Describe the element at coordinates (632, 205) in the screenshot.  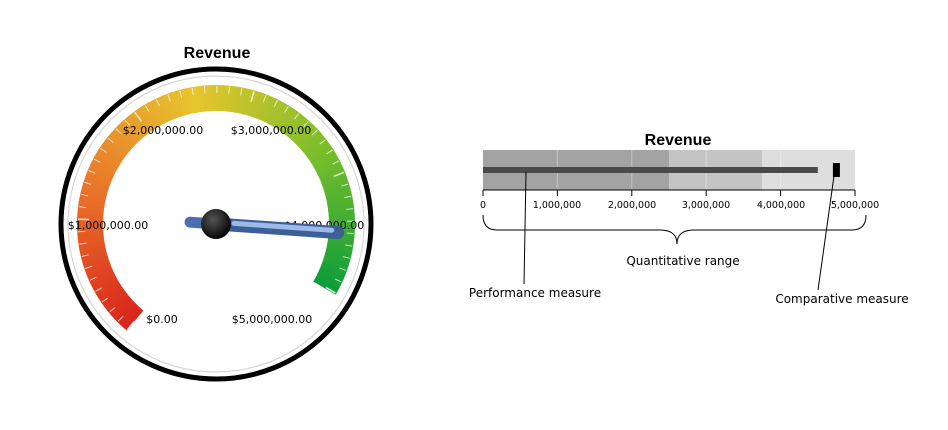
I see `bullet-tick-label: 2,000,000` at that location.